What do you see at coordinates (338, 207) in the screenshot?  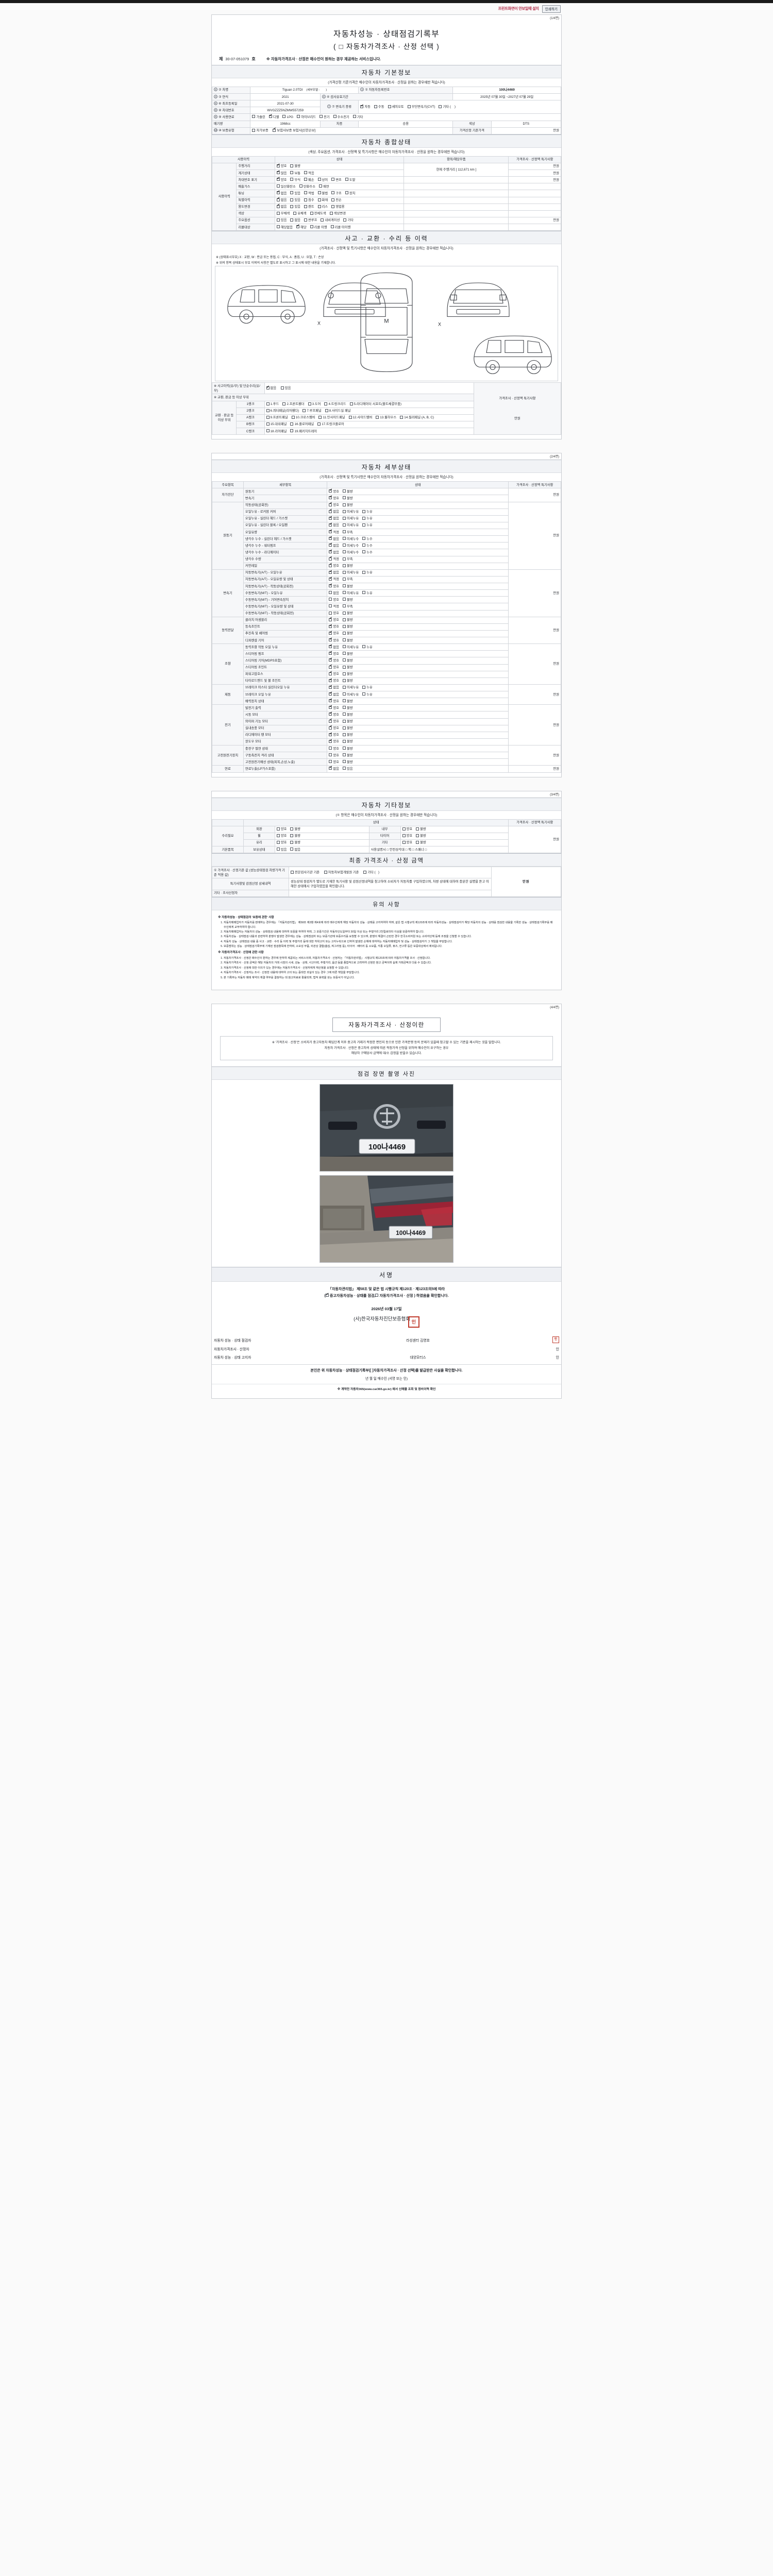 I see `state-option: 영업용` at bounding box center [338, 207].